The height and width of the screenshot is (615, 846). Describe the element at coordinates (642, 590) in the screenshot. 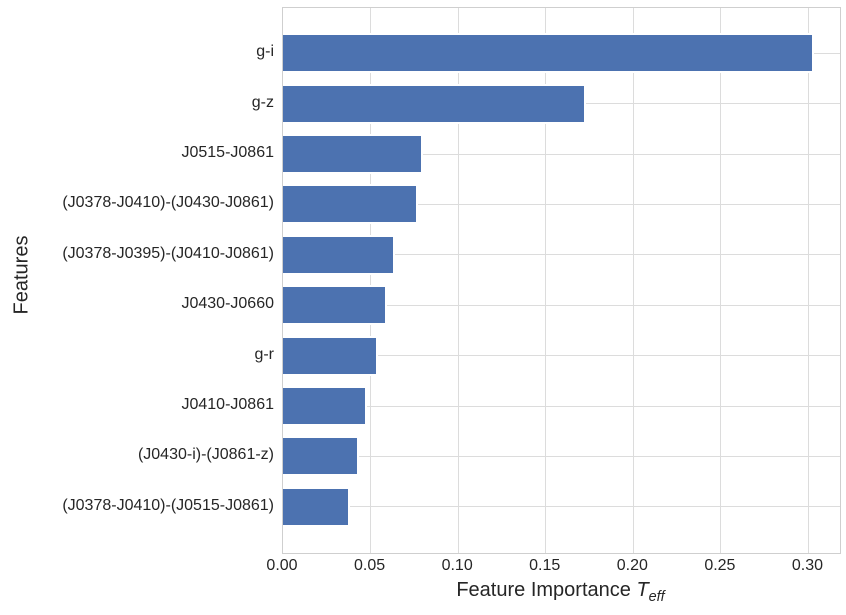

I see `x-axis-label-symbol: T` at that location.